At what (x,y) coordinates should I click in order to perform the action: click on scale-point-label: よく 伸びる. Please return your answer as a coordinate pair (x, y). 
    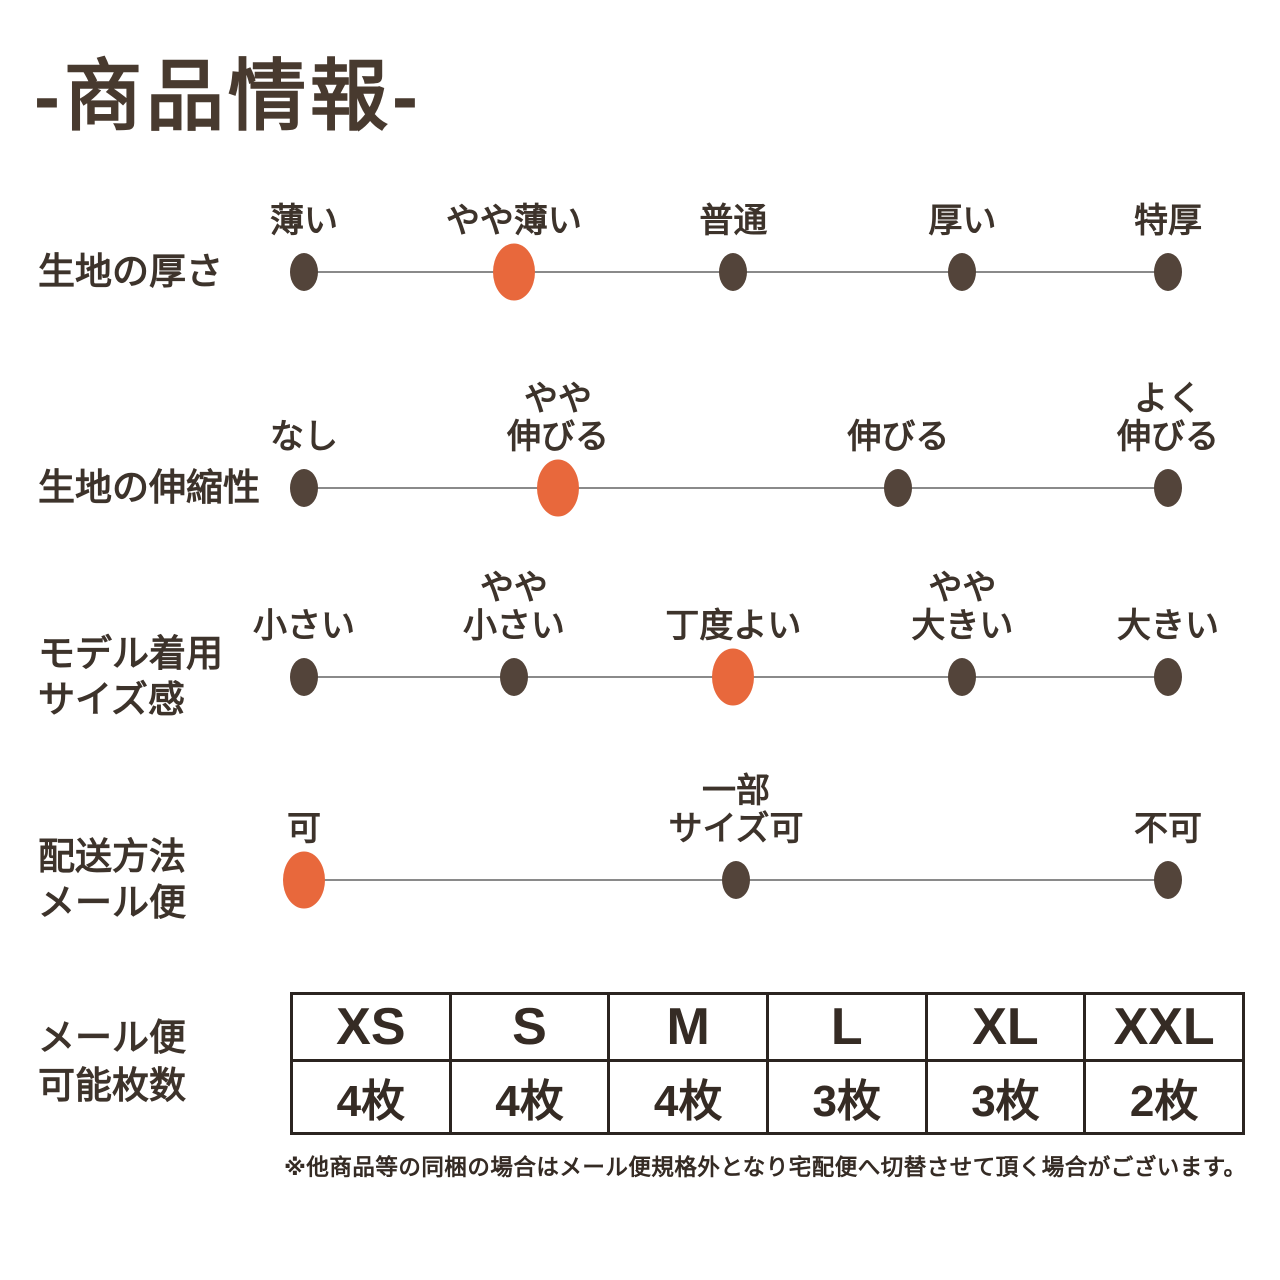
    Looking at the image, I should click on (1168, 418).